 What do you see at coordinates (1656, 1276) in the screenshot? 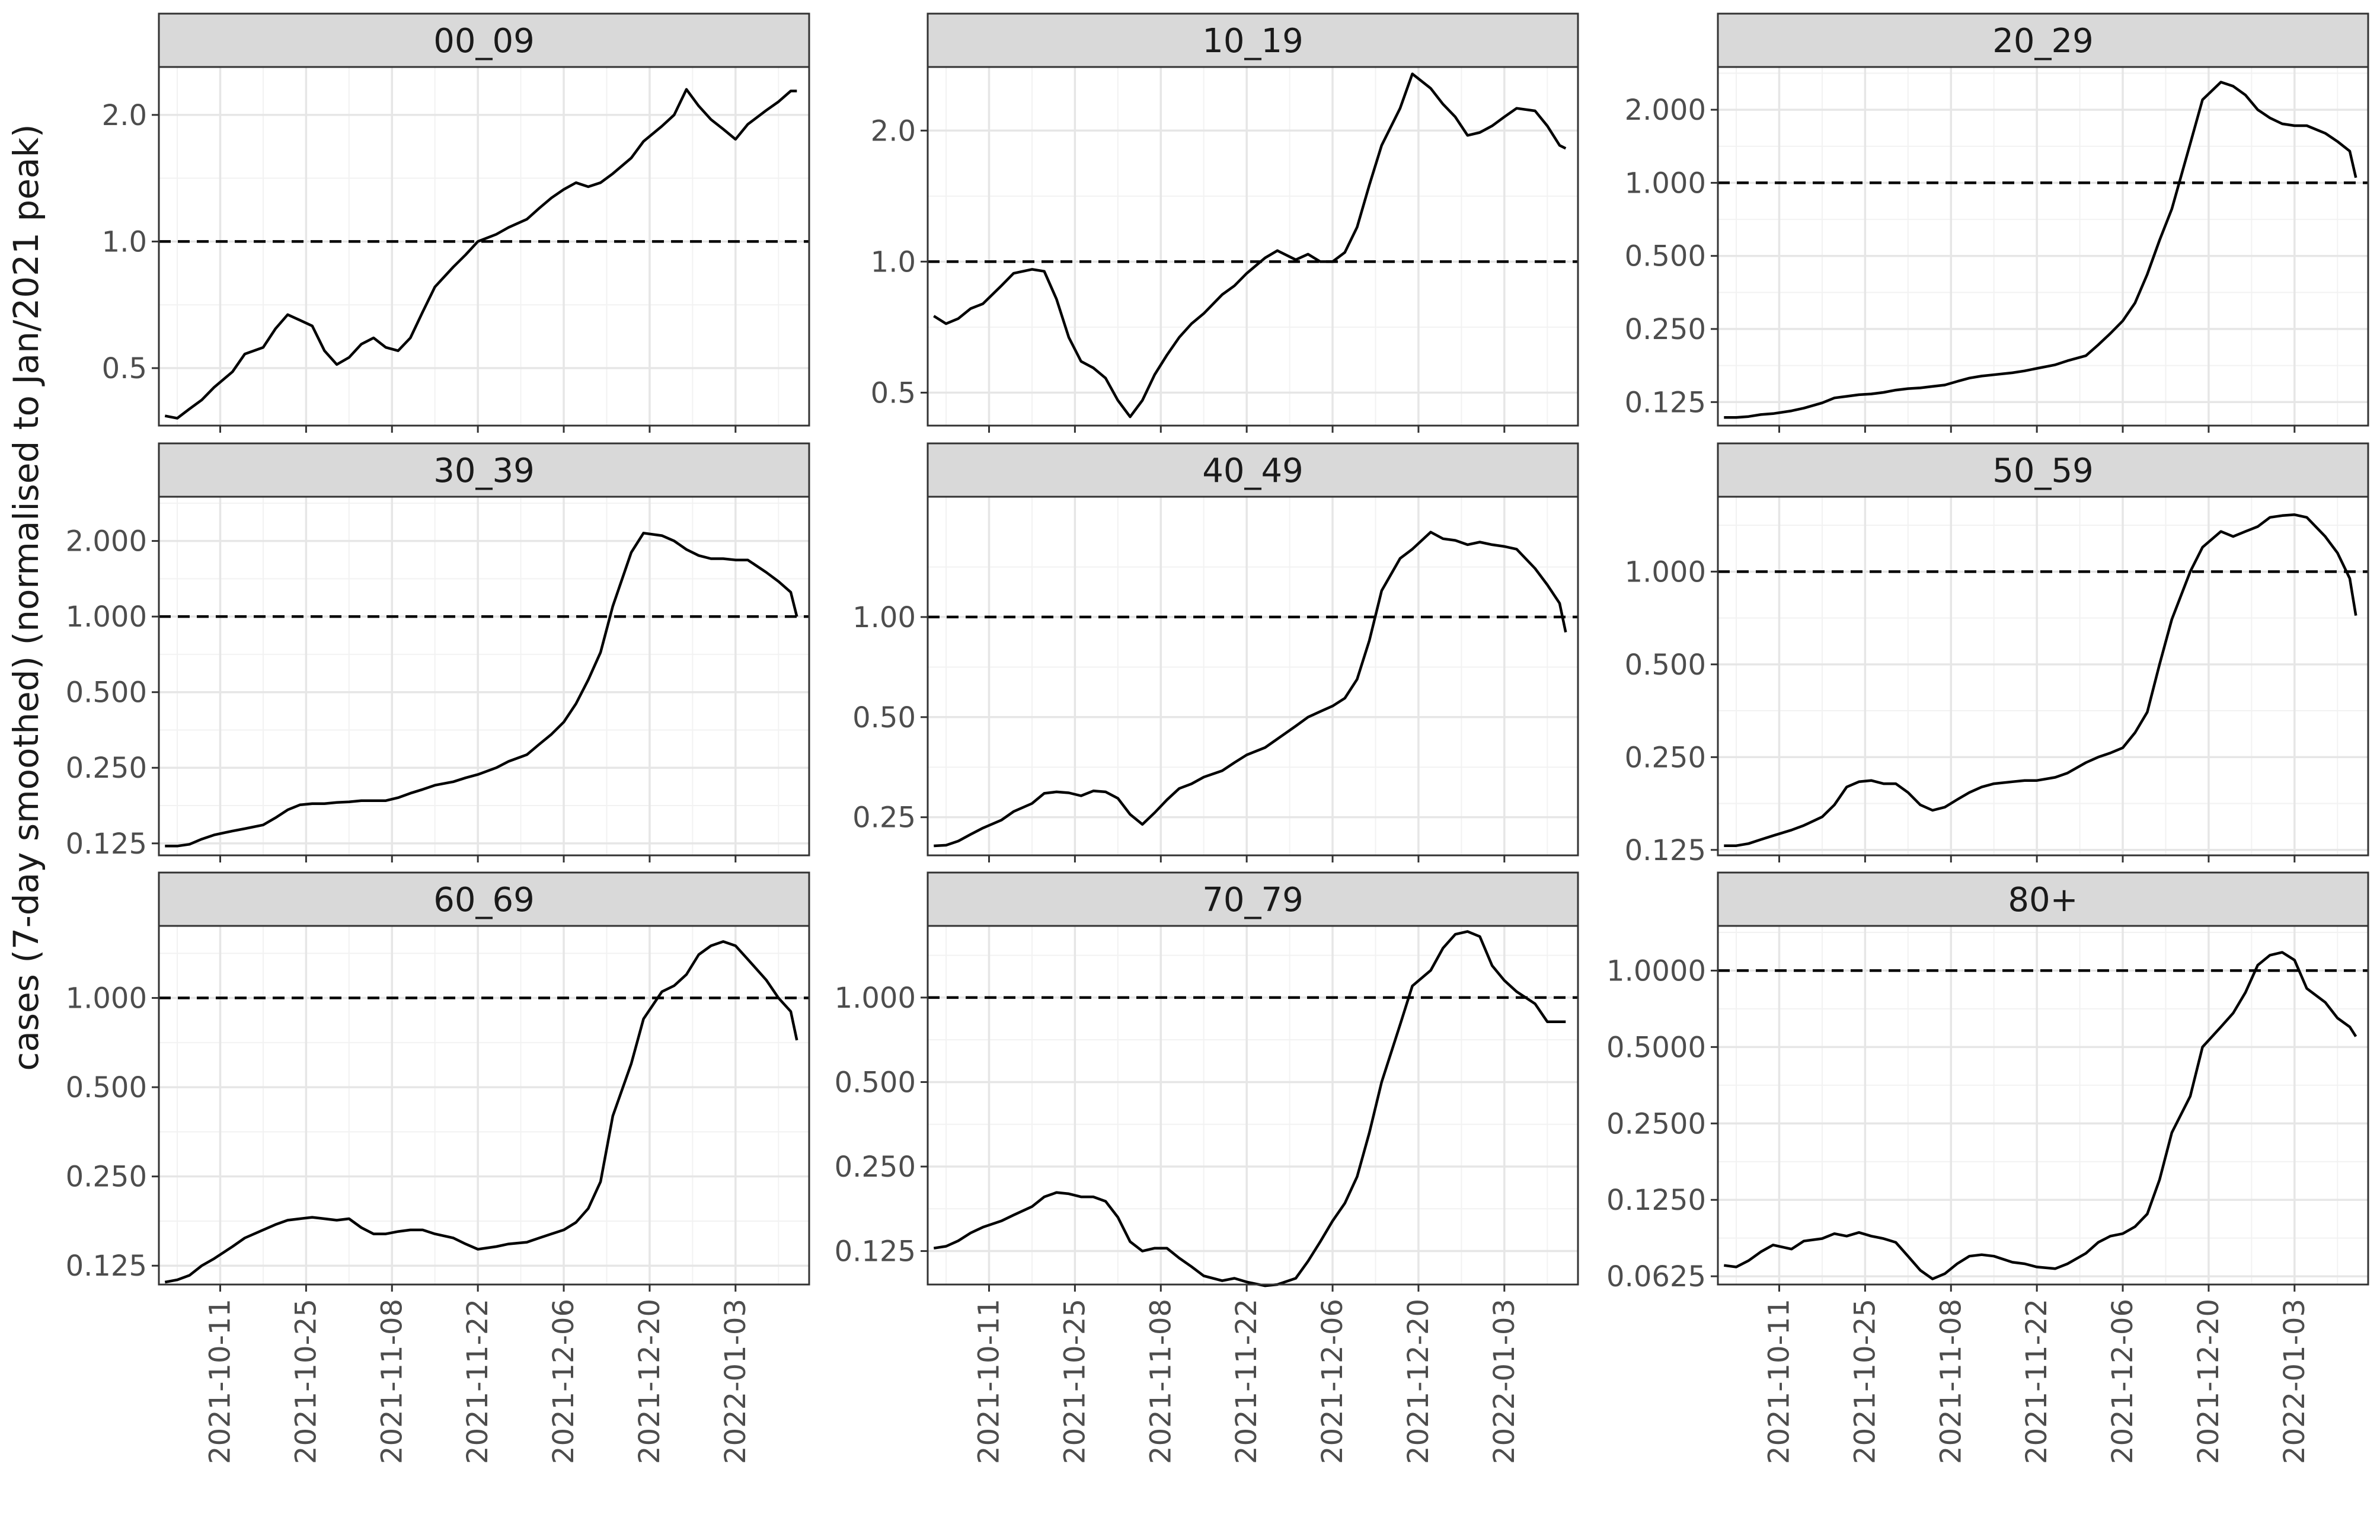
I see `y-tick-label: 0.0625` at bounding box center [1656, 1276].